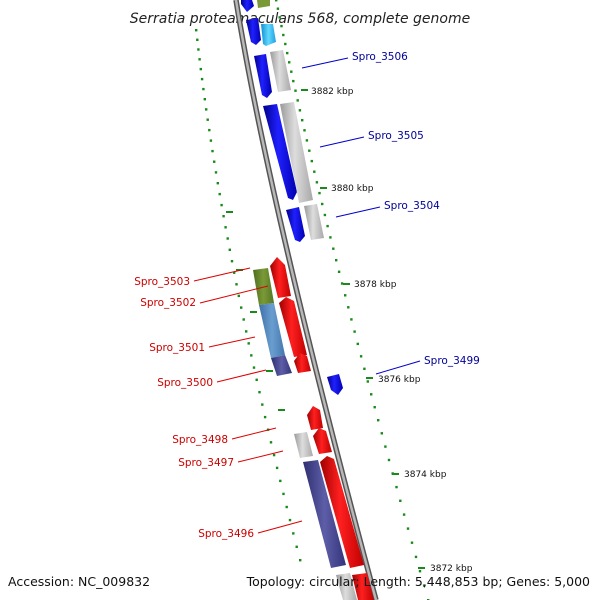 This screenshot has height=600, width=600. Describe the element at coordinates (200, 440) in the screenshot. I see `gene-label-spro-3498: Spro_3498` at that location.